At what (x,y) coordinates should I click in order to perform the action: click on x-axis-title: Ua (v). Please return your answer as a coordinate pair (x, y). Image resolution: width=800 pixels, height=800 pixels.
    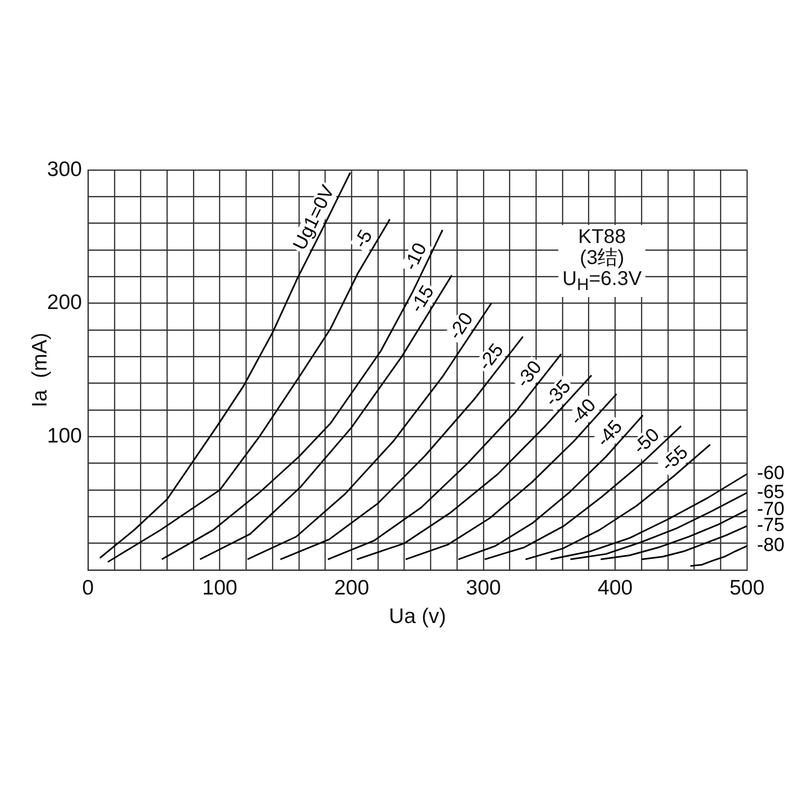
    Looking at the image, I should click on (417, 616).